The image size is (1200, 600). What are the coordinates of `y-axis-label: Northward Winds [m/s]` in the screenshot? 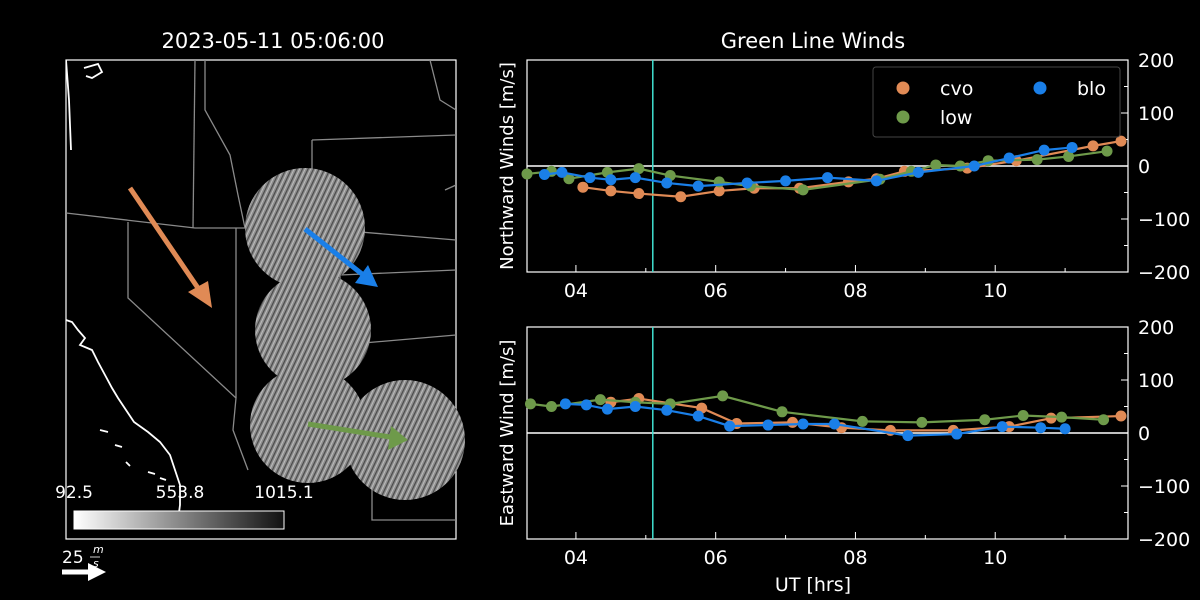 It's located at (507, 166).